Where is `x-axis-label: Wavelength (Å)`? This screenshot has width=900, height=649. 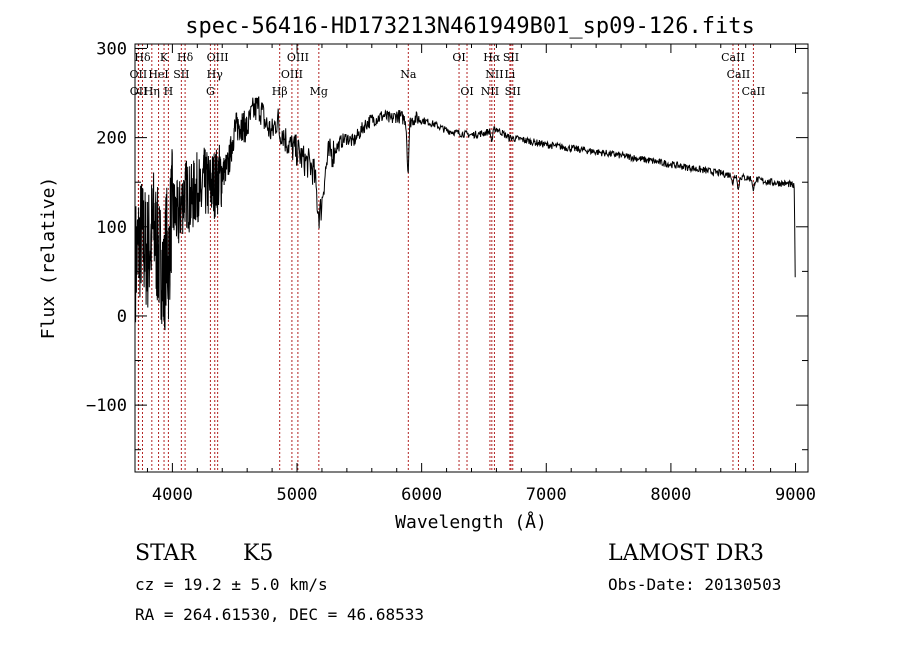
x-axis-label: Wavelength (Å) is located at coordinates (471, 522).